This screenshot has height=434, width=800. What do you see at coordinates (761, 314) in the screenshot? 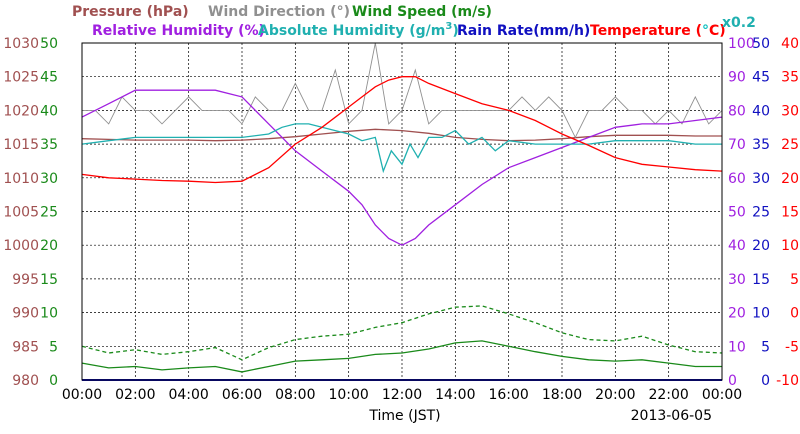
I see `y-tick-rain: 10` at bounding box center [761, 314].